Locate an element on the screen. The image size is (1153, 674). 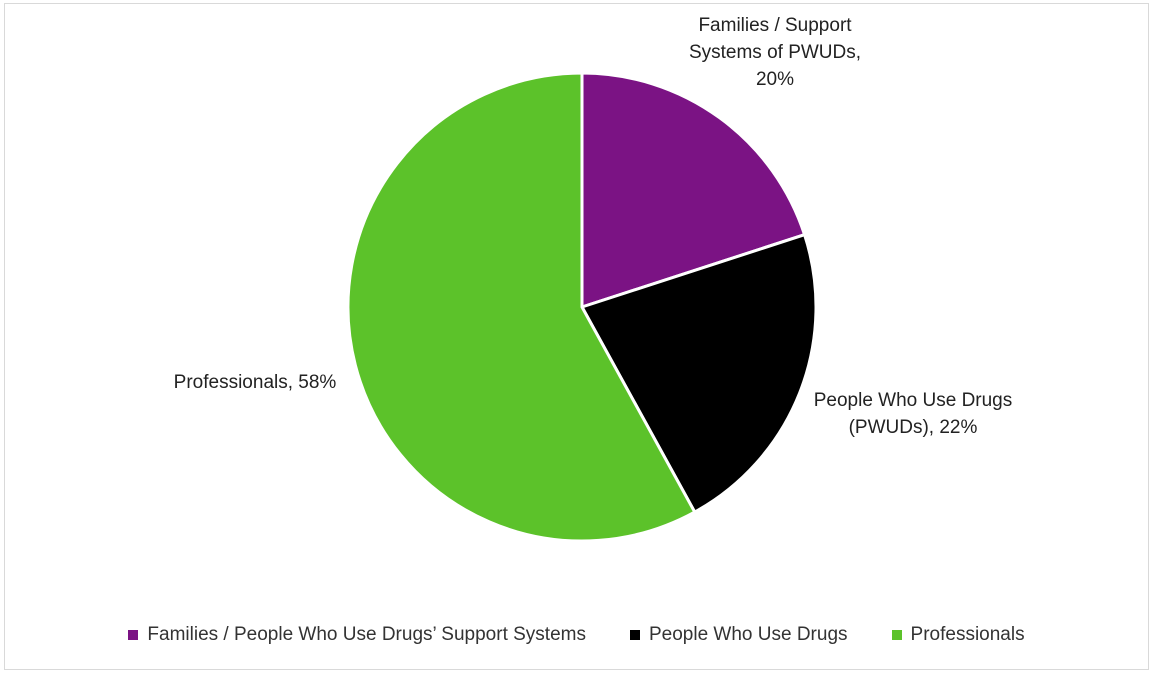
slice-label-pwud: People Who Use Drugs (PWUDs), 22% is located at coordinates (913, 414).